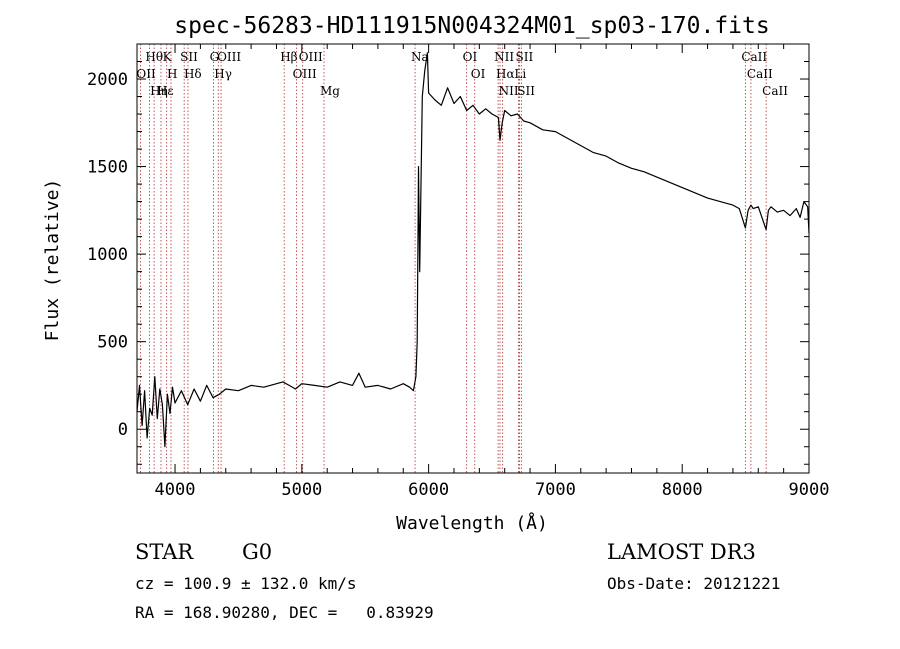 Image resolution: width=900 pixels, height=649 pixels. I want to click on y-tick-label: 2000, so click(107, 80).